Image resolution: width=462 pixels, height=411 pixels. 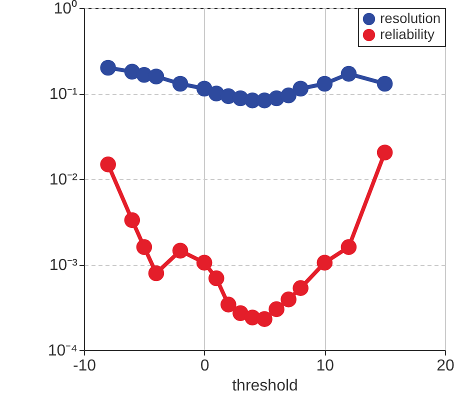 I want to click on y-tick-label: 10⁻¹, so click(x=63, y=94).